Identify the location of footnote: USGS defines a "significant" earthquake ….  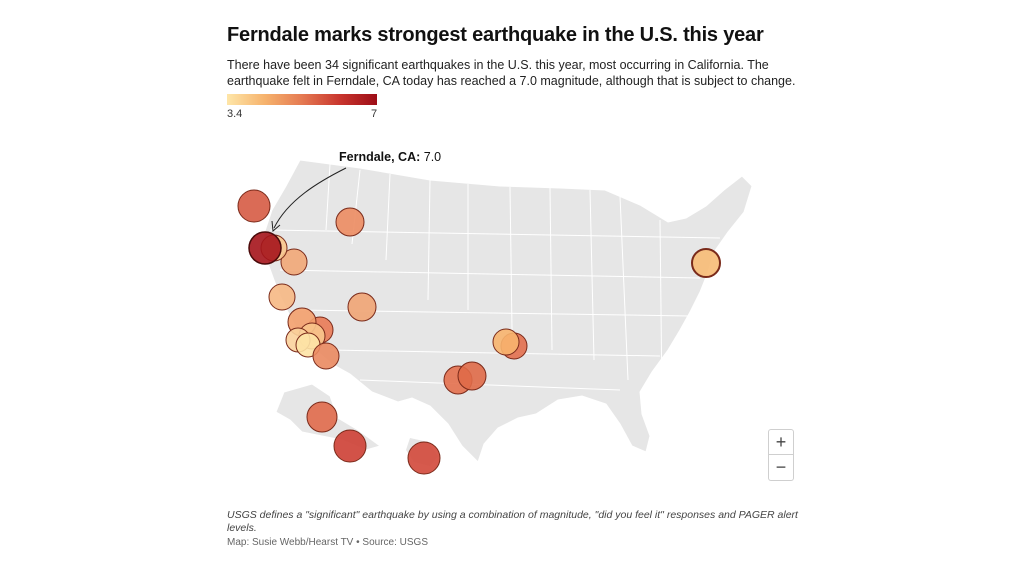
(512, 521).